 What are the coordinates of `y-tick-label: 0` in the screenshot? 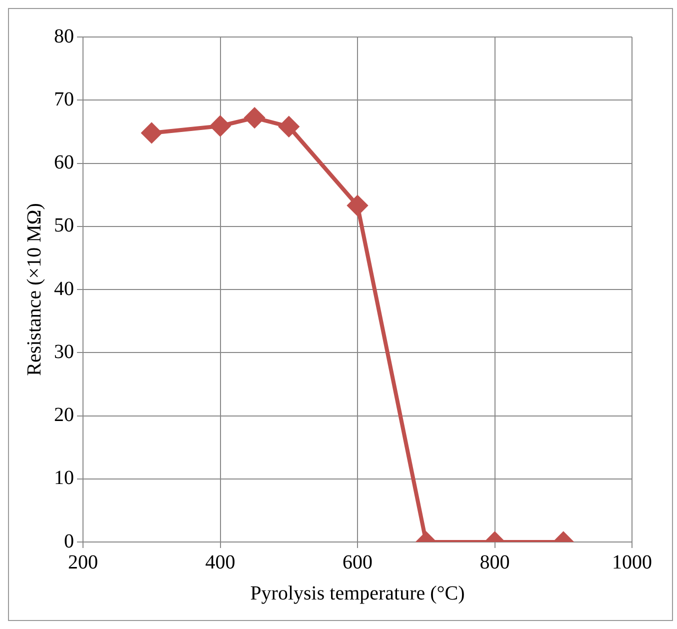 It's located at (69, 541).